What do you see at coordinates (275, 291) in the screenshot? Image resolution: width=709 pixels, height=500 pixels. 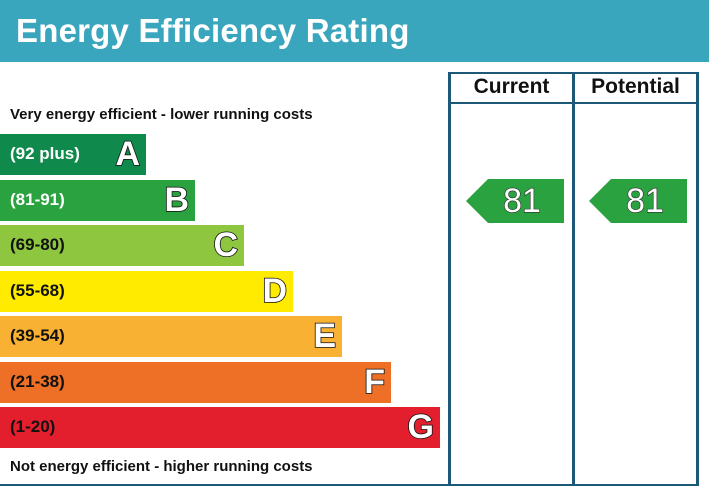 I see `band-letter: D` at bounding box center [275, 291].